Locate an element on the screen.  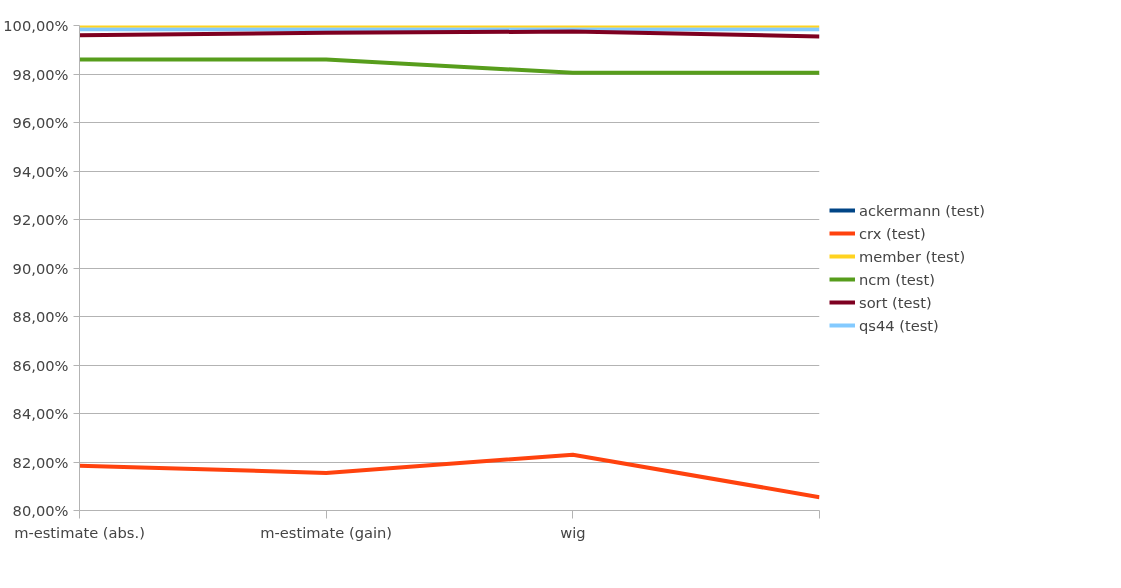
legend-label: member (test) is located at coordinates (912, 256).